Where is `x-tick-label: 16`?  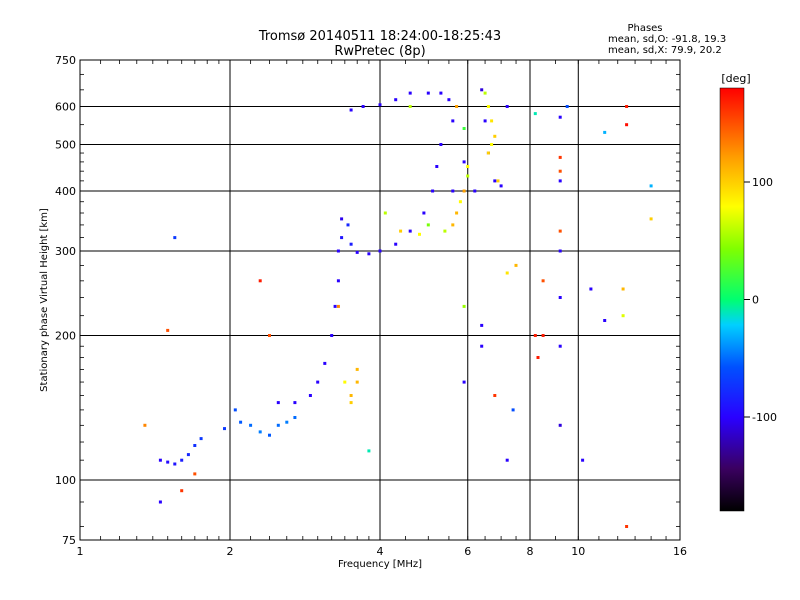 x-tick-label: 16 is located at coordinates (680, 551).